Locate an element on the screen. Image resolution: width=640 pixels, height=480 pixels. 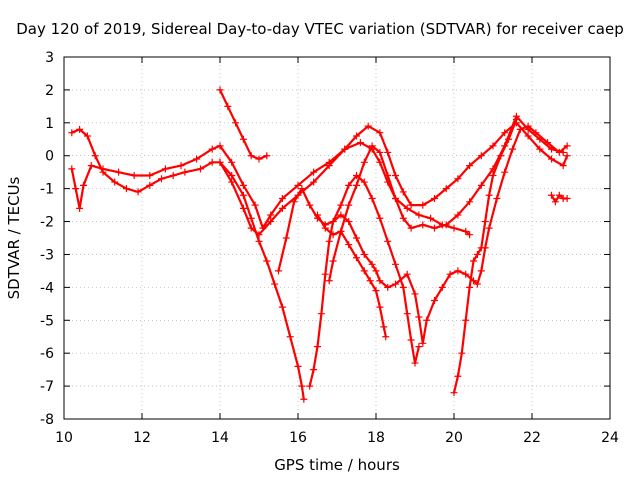
y-tick-label: -7 is located at coordinates (47, 387).